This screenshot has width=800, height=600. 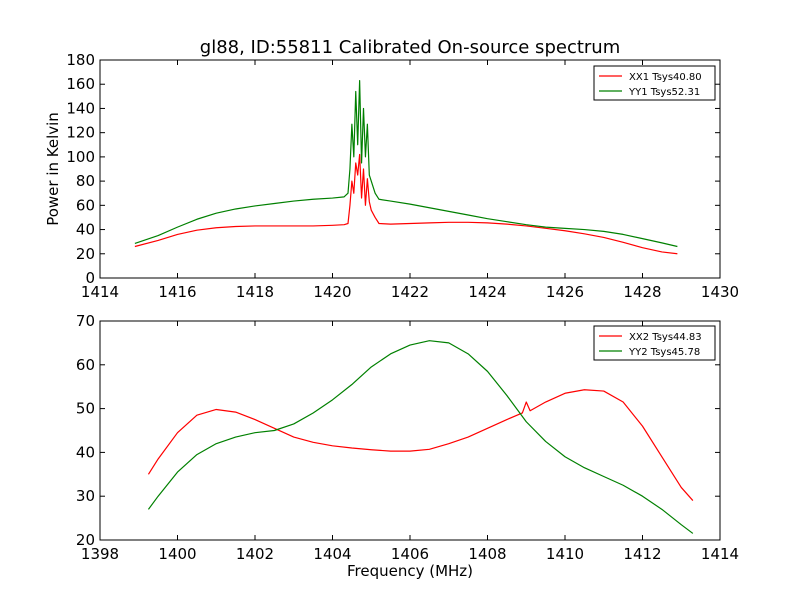 What do you see at coordinates (85, 321) in the screenshot?
I see `bottom-y-tick-label: 70` at bounding box center [85, 321].